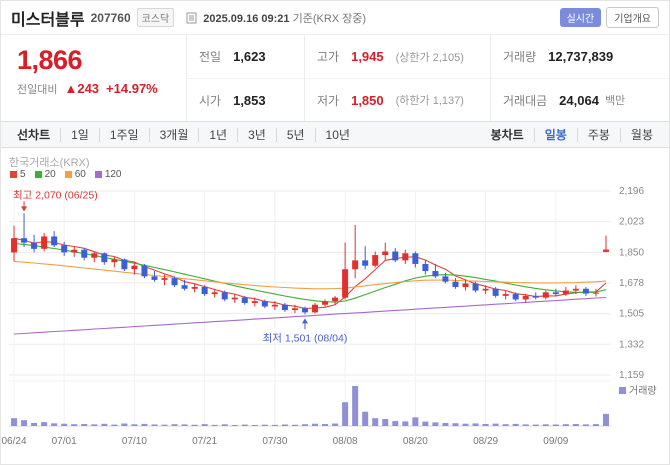 Image resolution: width=670 pixels, height=465 pixels. What do you see at coordinates (328, 57) in the screenshot?
I see `high-label: 고가` at bounding box center [328, 57].